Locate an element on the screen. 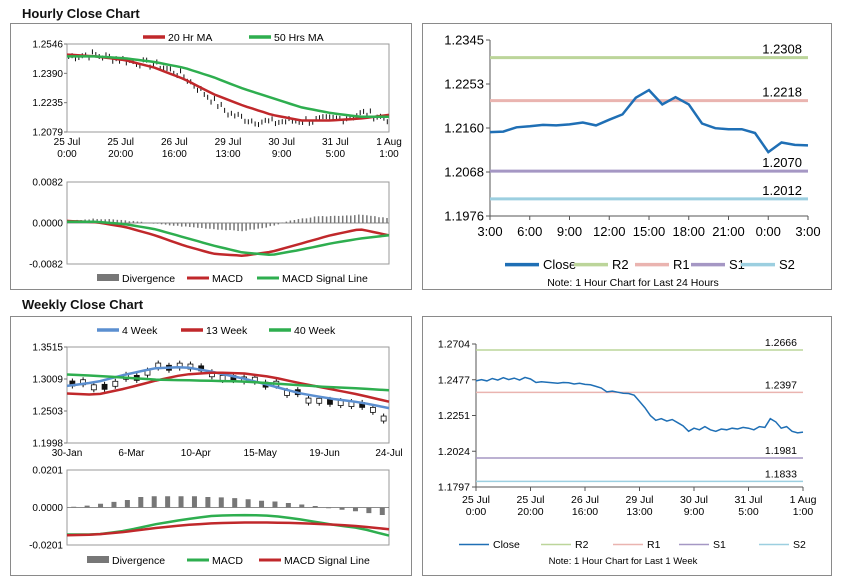 The image size is (847, 583). y-axis-tick: 1.2068 is located at coordinates (464, 171).